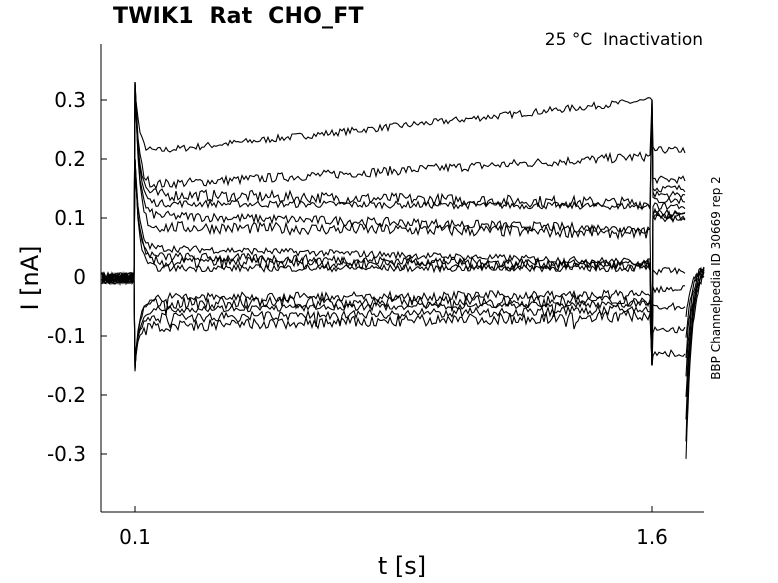 The width and height of the screenshot is (778, 583). I want to click on x-tick-label: 1.6, so click(652, 537).